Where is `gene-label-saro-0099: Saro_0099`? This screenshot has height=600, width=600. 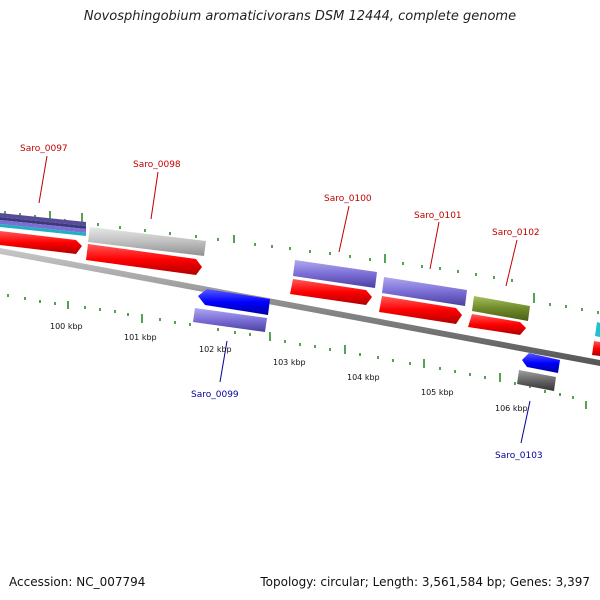 gene-label-saro-0099: Saro_0099 is located at coordinates (215, 395).